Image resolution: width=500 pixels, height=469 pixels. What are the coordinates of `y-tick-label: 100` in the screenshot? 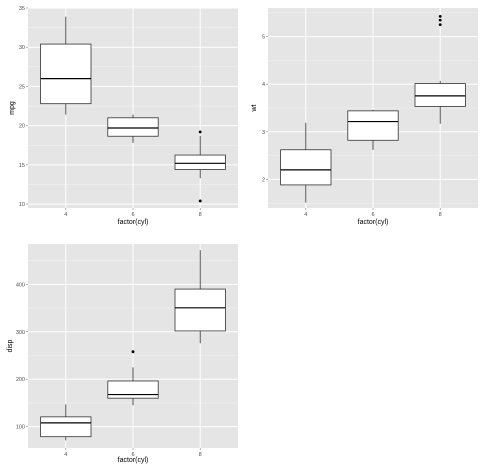 It's located at (20, 428).